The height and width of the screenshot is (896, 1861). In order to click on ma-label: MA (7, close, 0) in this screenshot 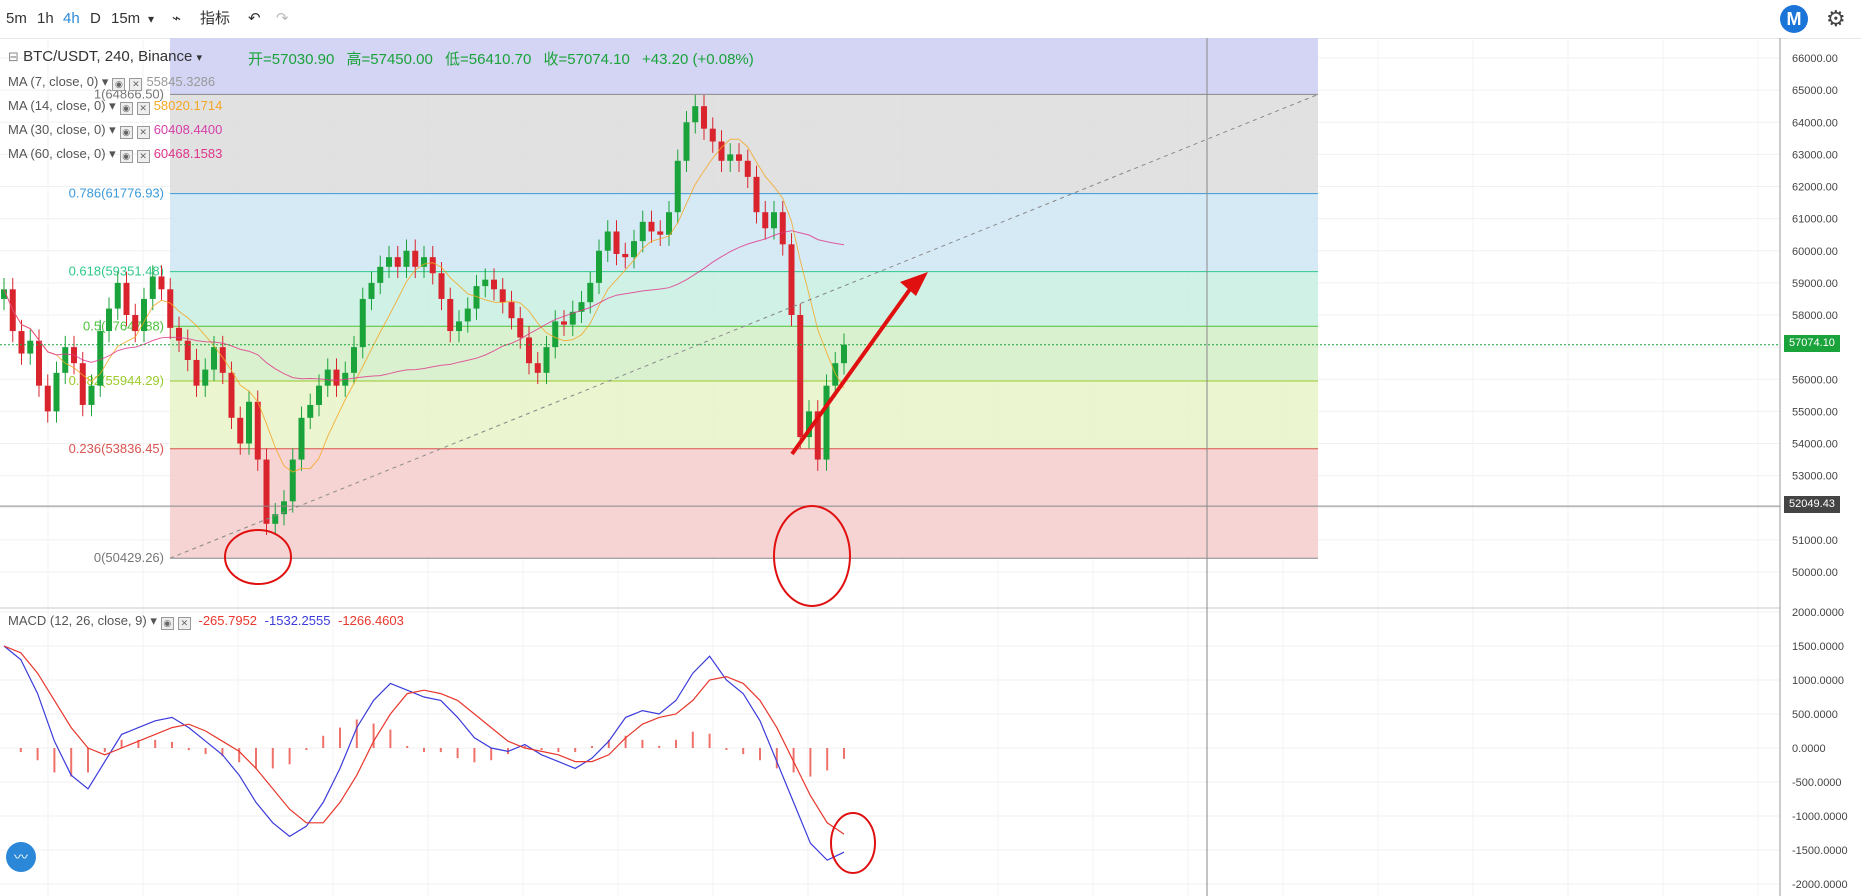, I will do `click(53, 81)`.